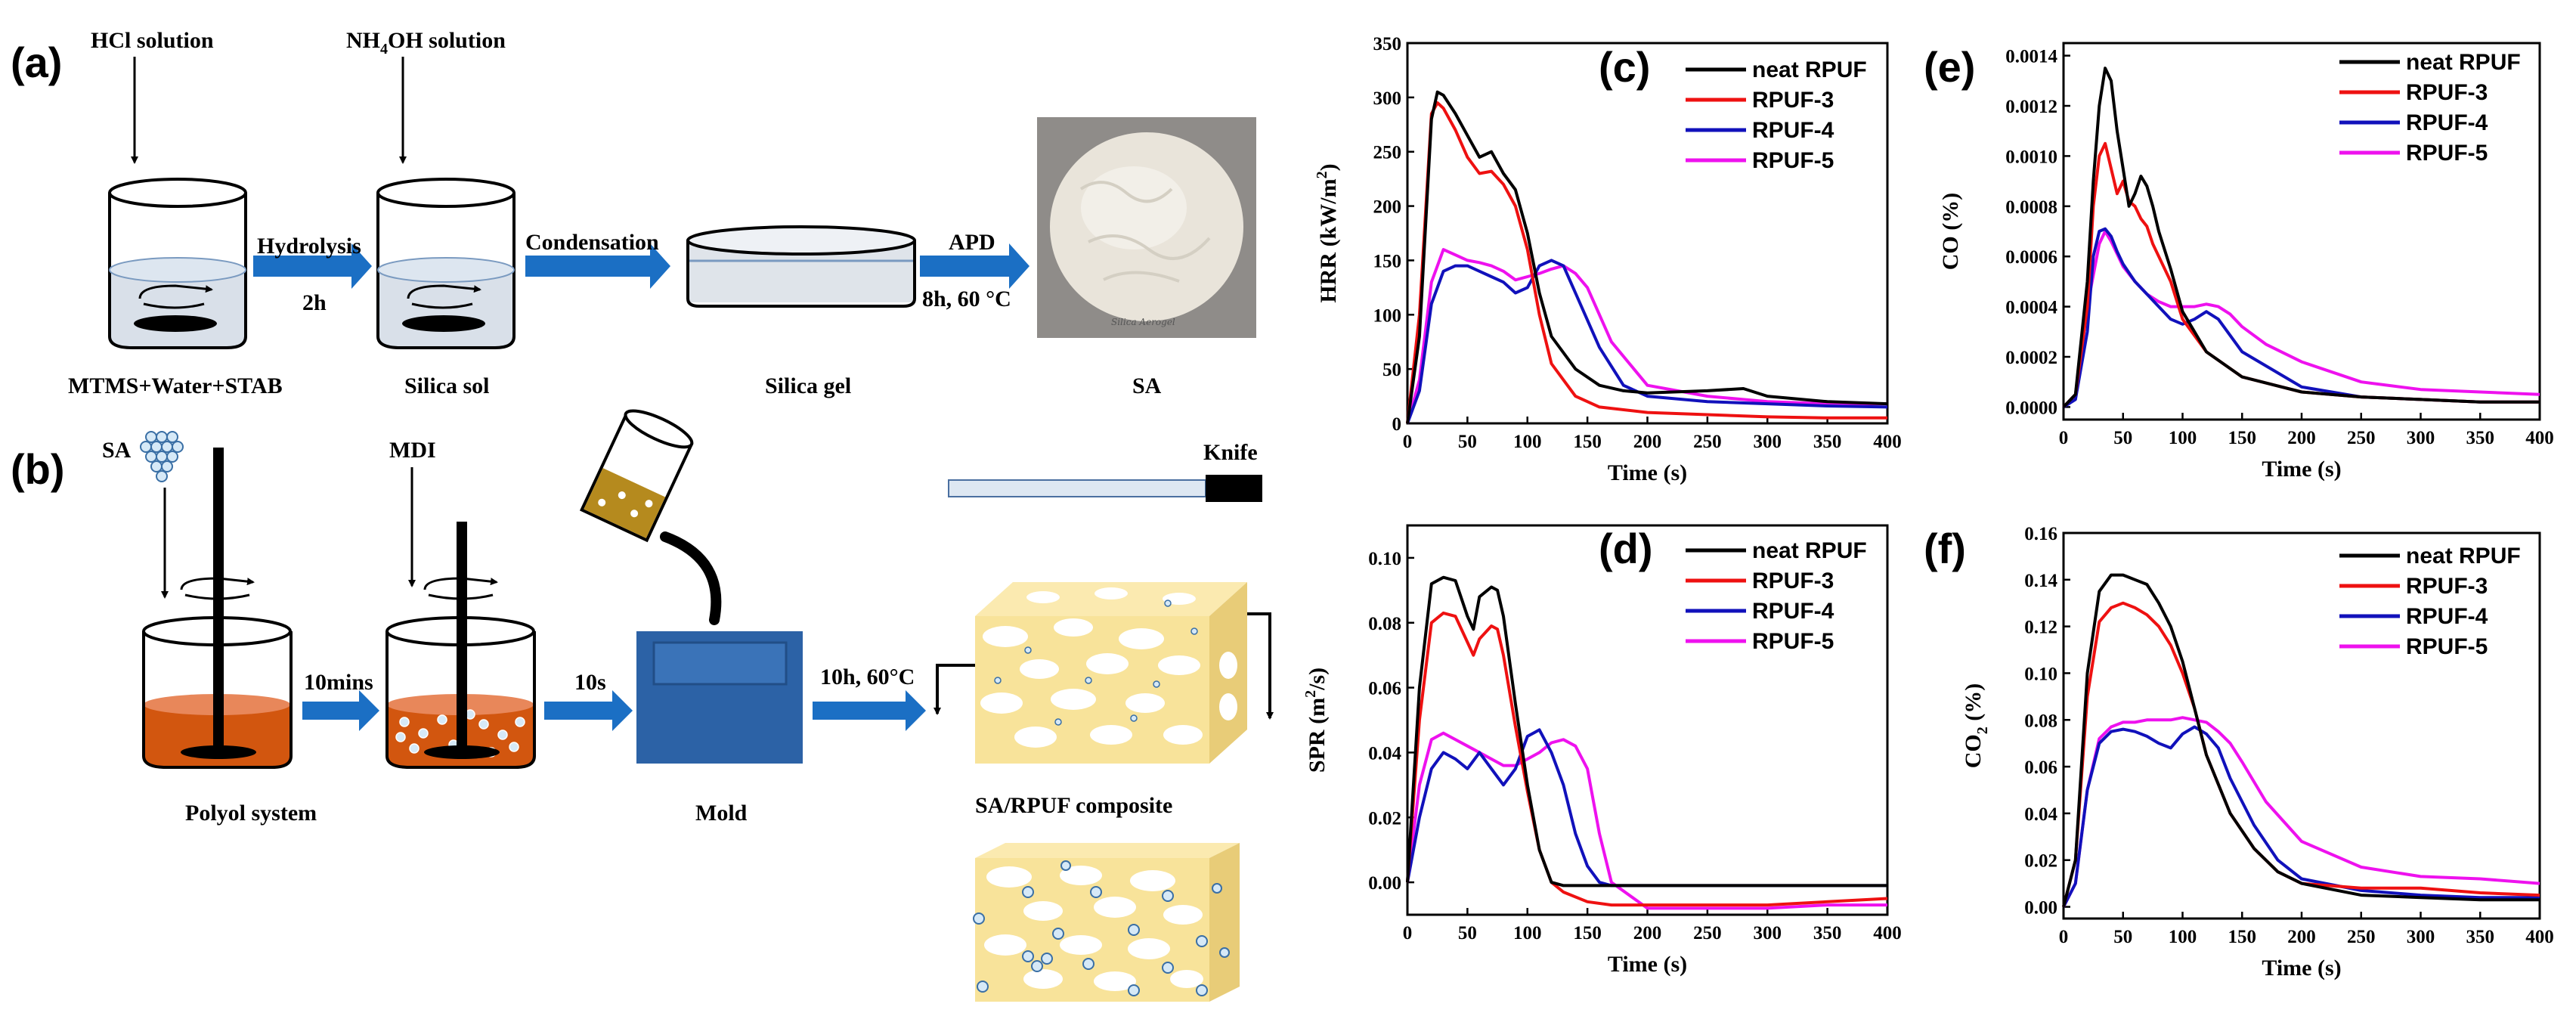 The height and width of the screenshot is (1010, 2576). What do you see at coordinates (808, 385) in the screenshot?
I see `silica-gel-label: Silica gel` at bounding box center [808, 385].